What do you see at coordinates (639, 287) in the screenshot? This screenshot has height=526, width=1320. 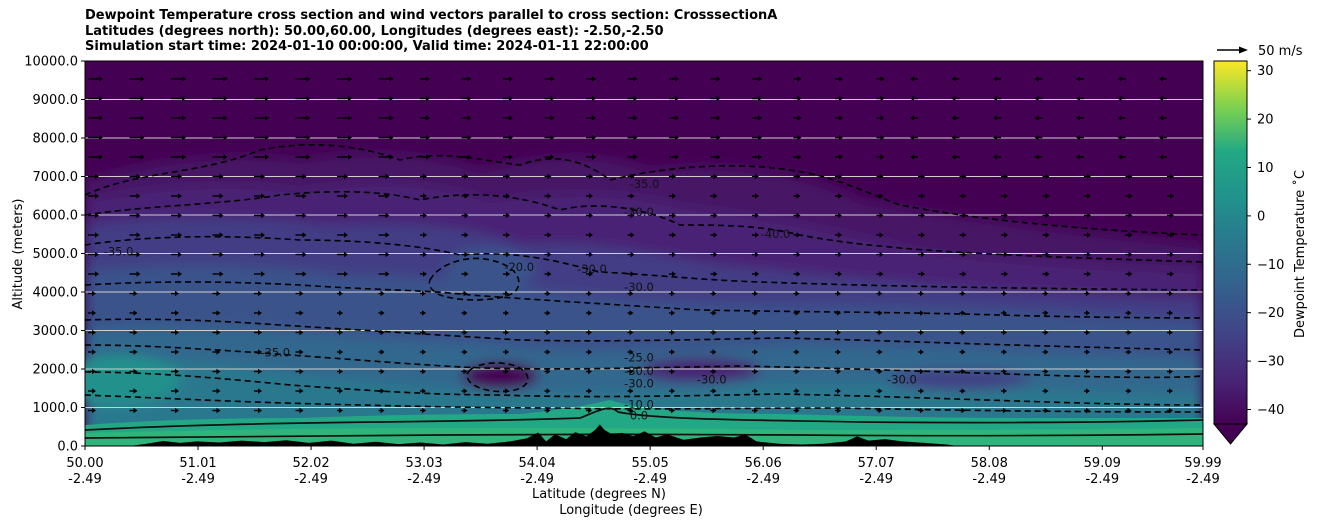 I see `contour-label-6: -30.0` at bounding box center [639, 287].